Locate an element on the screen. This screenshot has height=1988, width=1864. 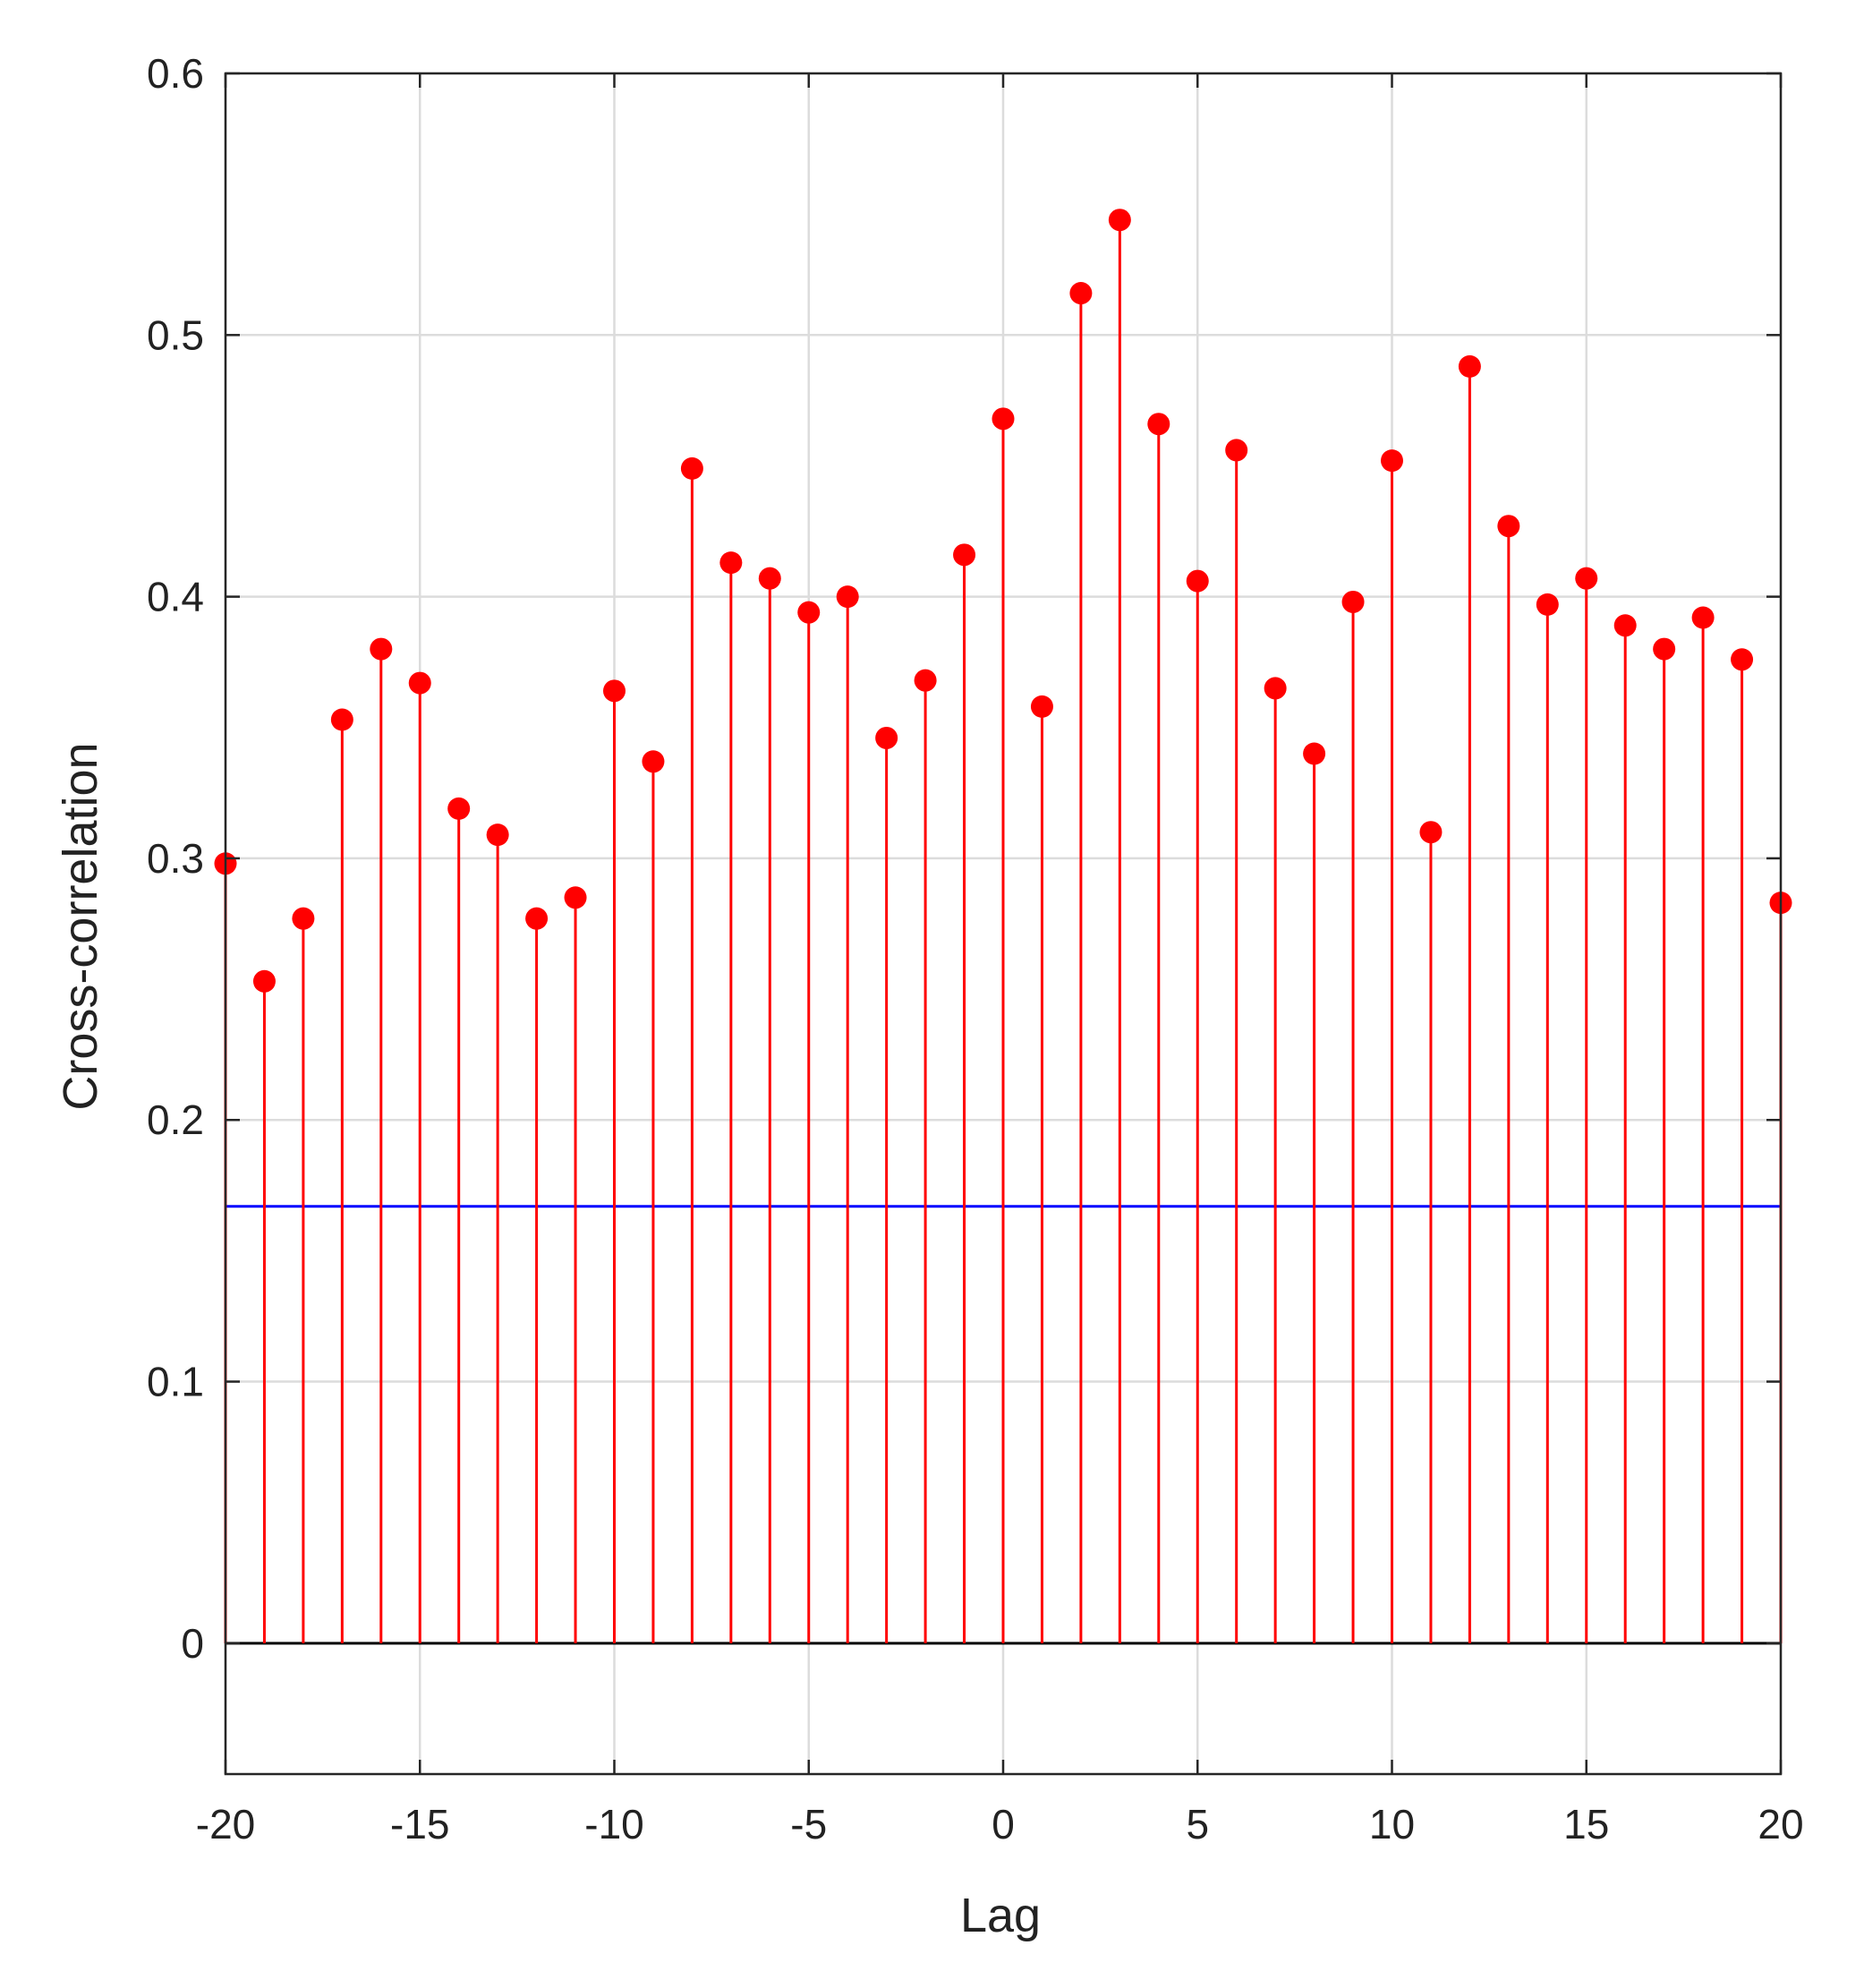
x-tick-labels: -20 -15 -10 -5 0 5 10 15 20 is located at coordinates (1000, 1824).